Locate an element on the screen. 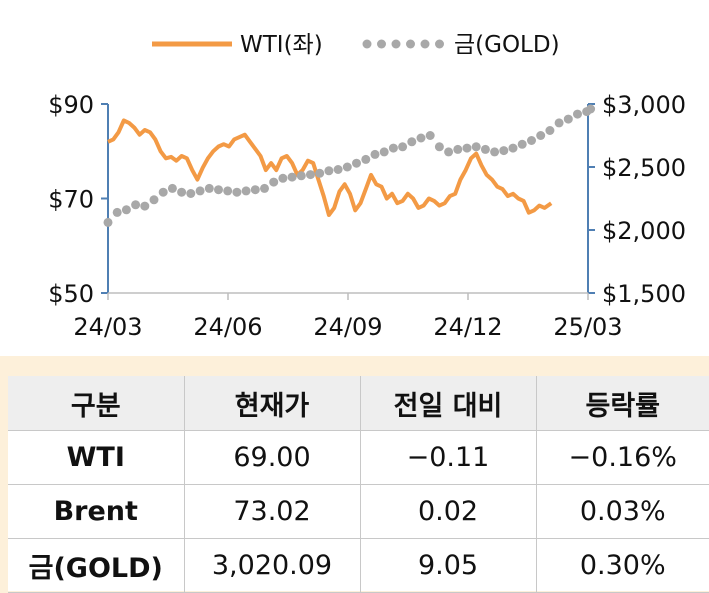  row-daily-change: −0.11 is located at coordinates (448, 457).